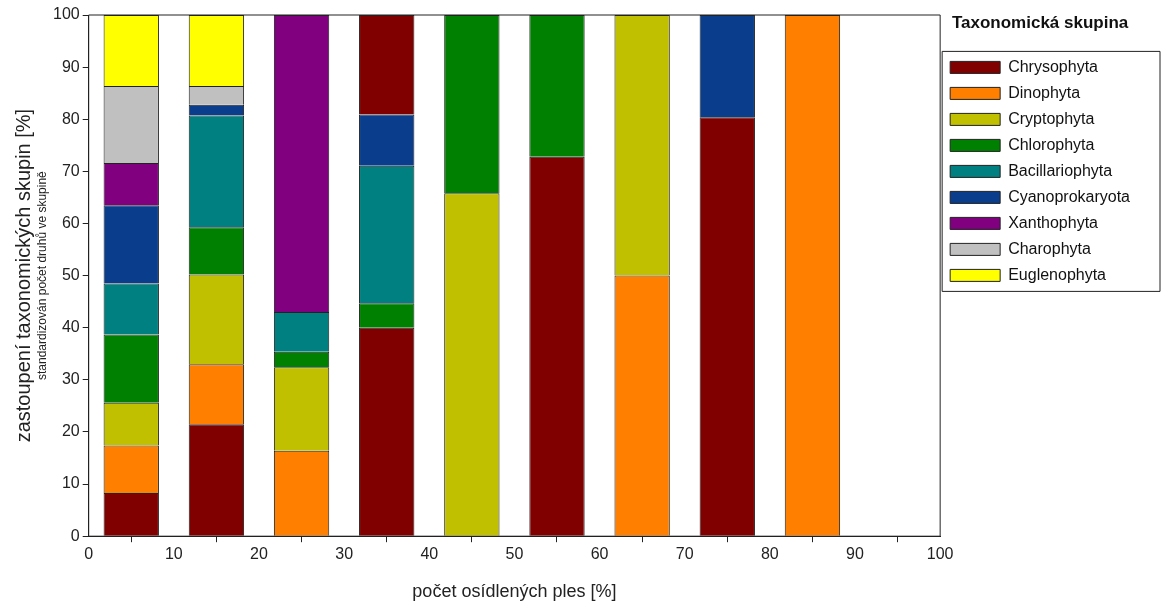  I want to click on legend-label: Chrysophyta, so click(1053, 66).